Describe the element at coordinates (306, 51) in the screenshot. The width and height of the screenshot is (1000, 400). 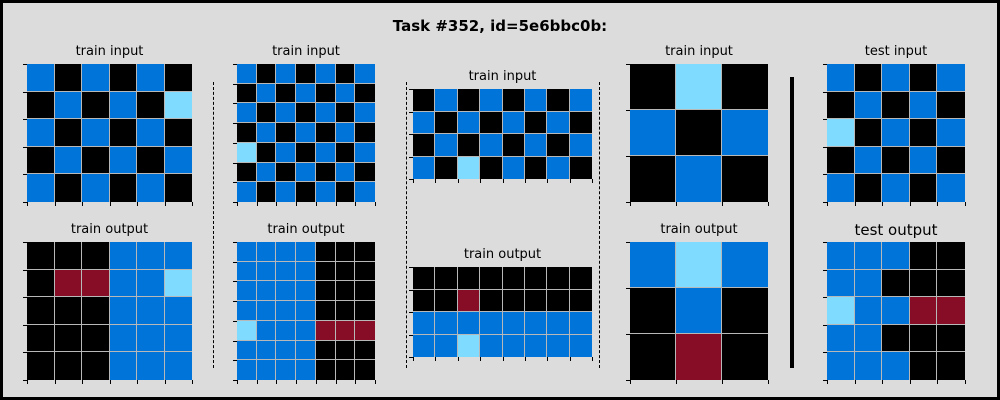
I see `panel-label: train input` at that location.